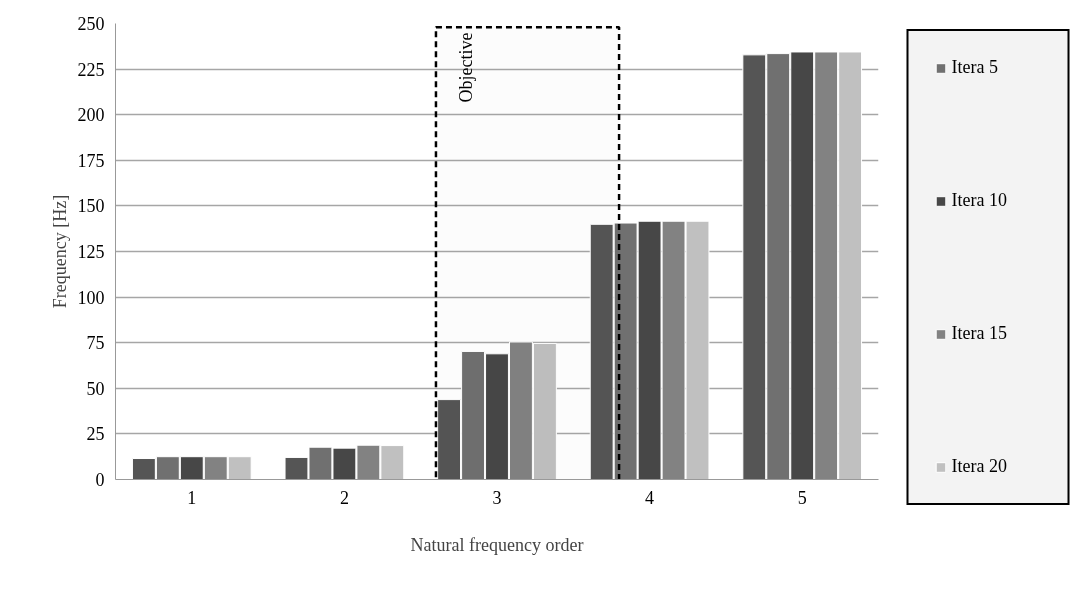 The width and height of the screenshot is (1090, 592). Describe the element at coordinates (802, 497) in the screenshot. I see `x-tick-label: 5` at that location.